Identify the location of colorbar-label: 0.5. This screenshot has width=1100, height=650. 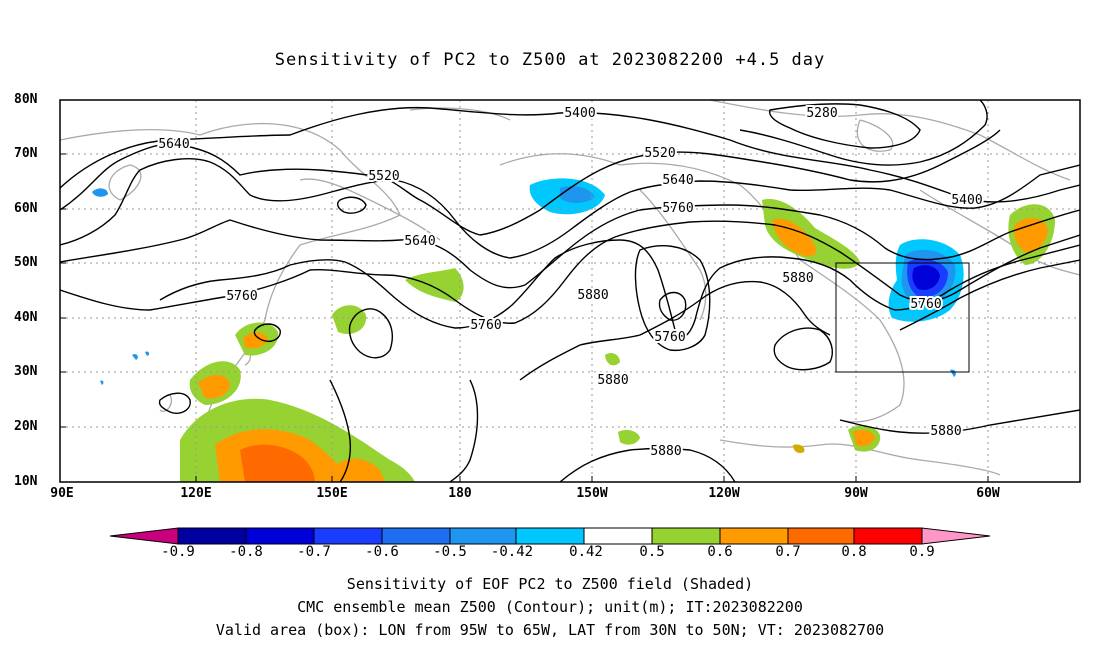
(652, 552).